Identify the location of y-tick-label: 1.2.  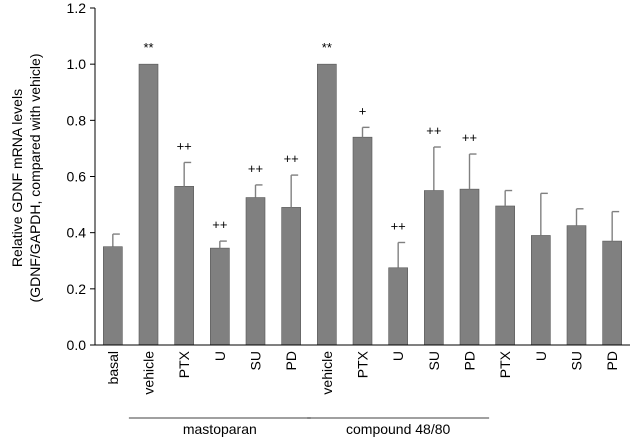
(77, 8).